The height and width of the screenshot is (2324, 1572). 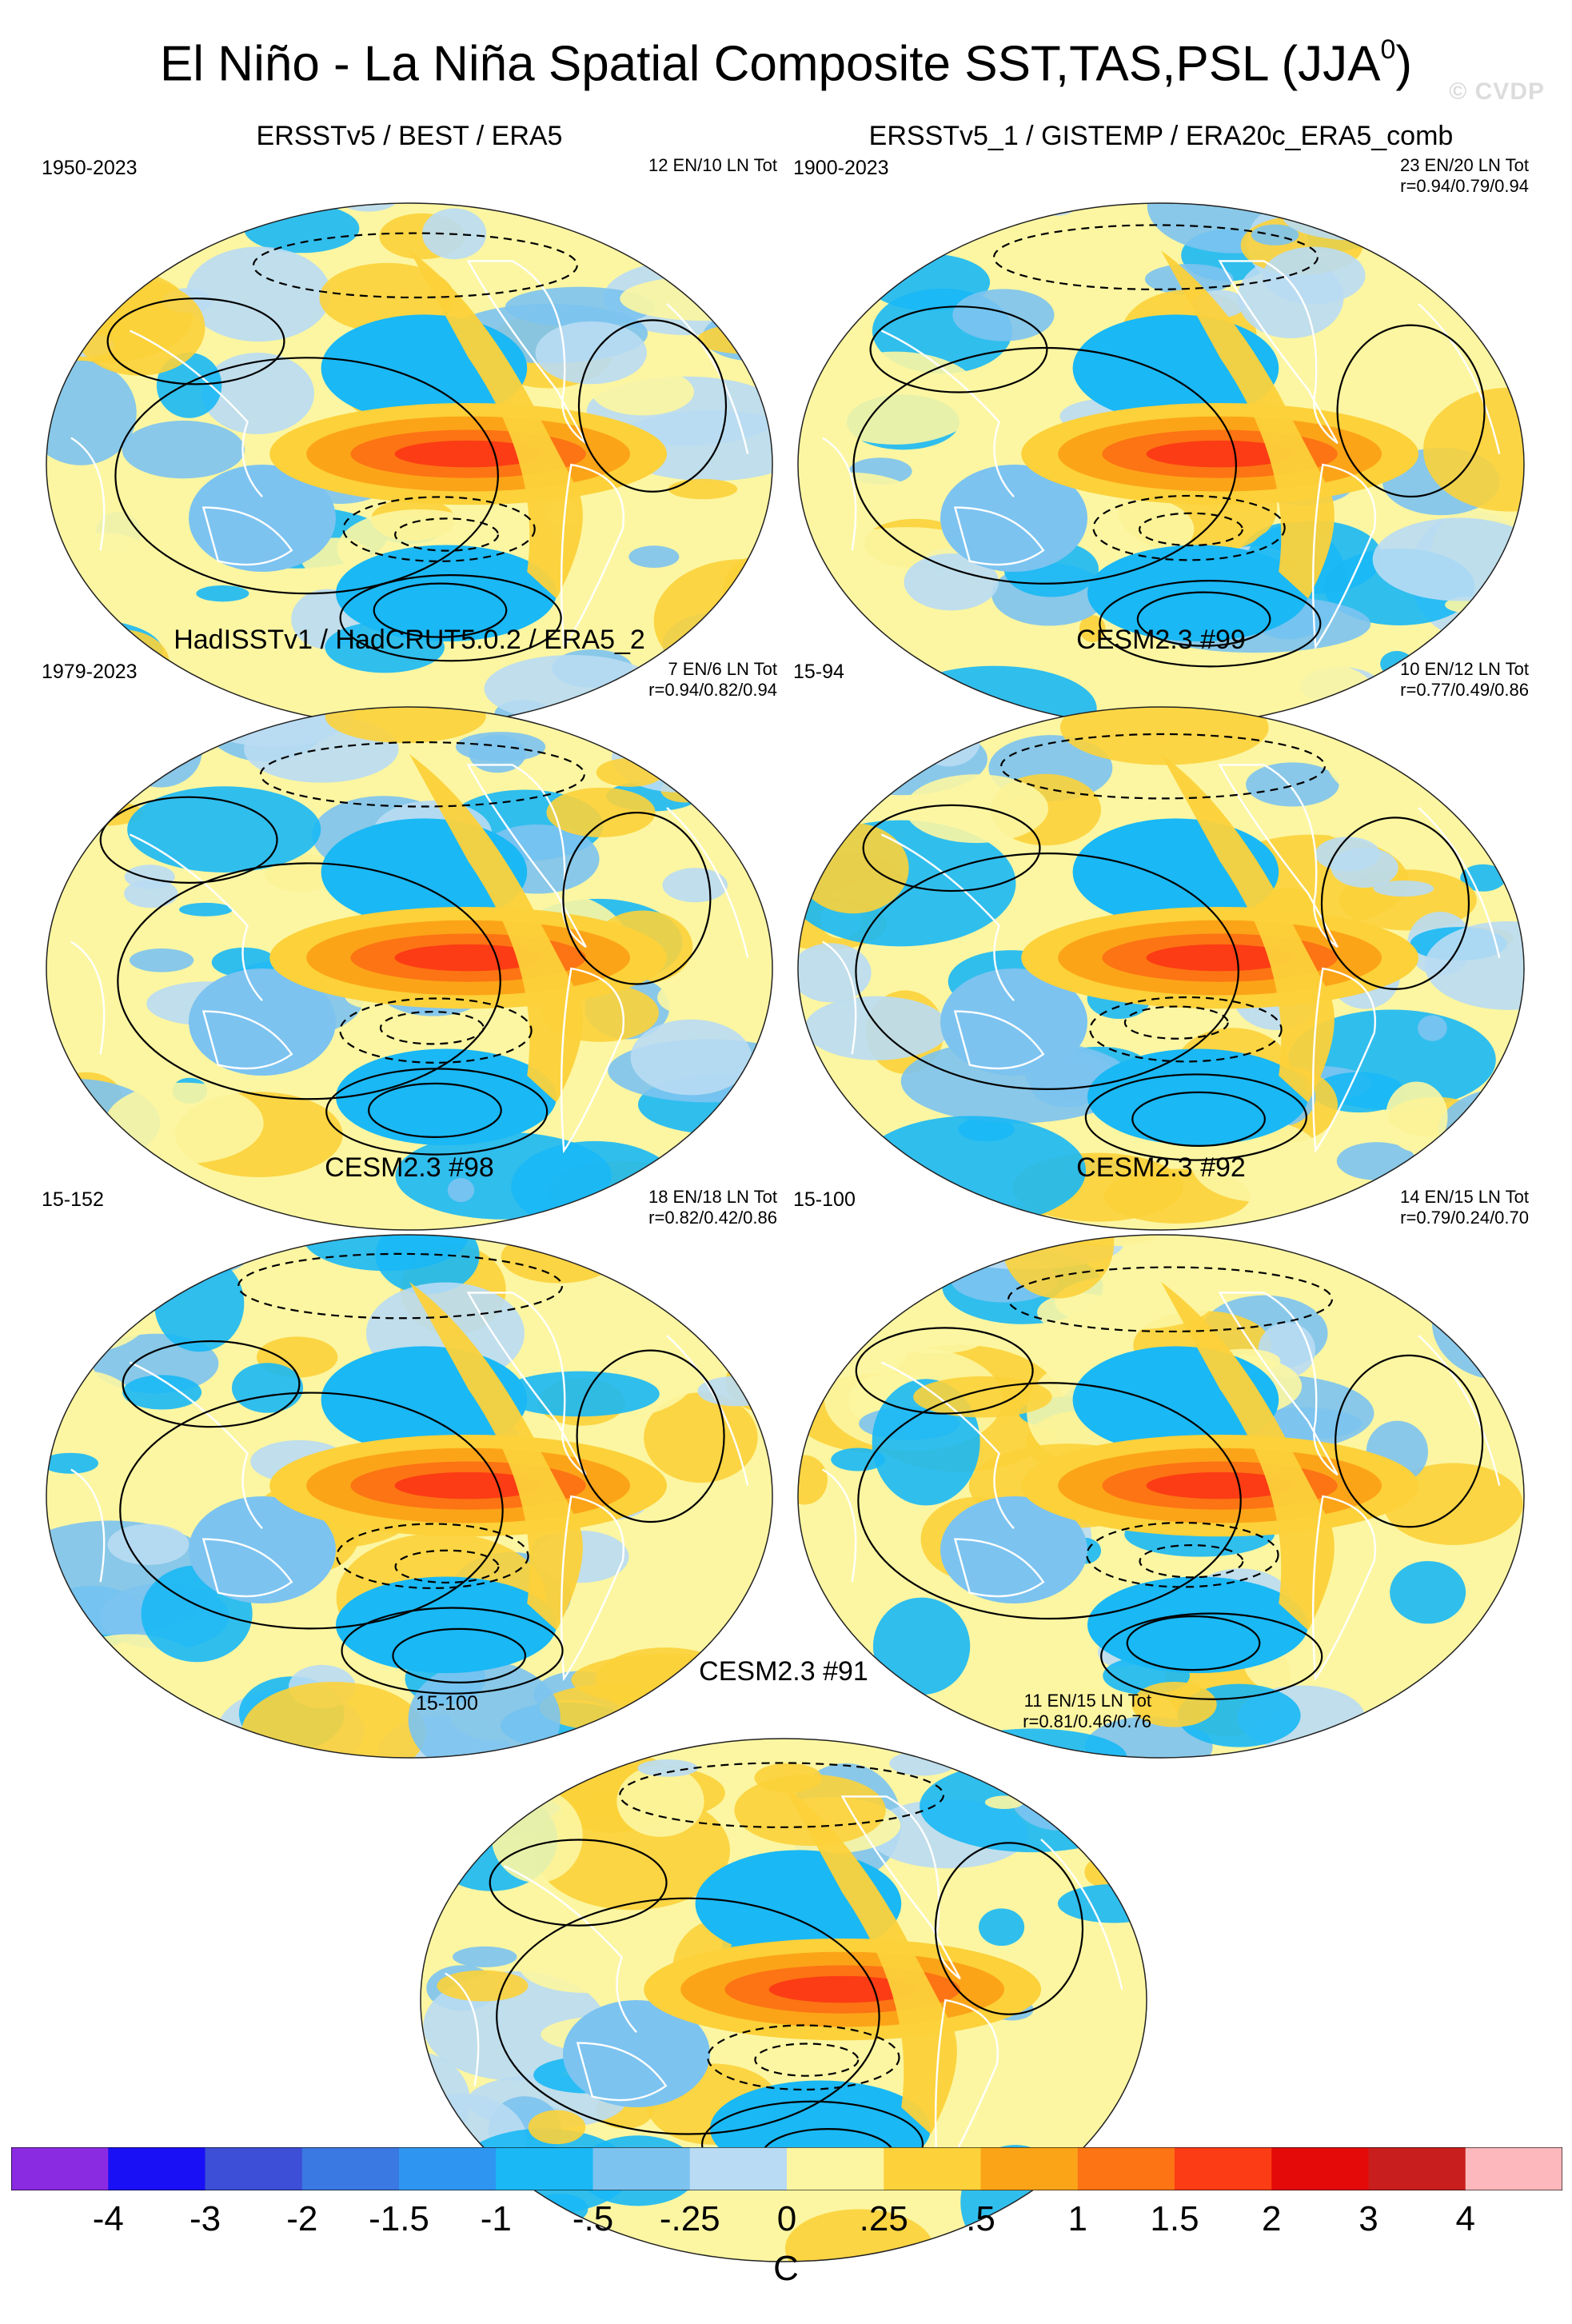 I want to click on event-count: 10 EN/12 LN Tot, so click(x=1464, y=669).